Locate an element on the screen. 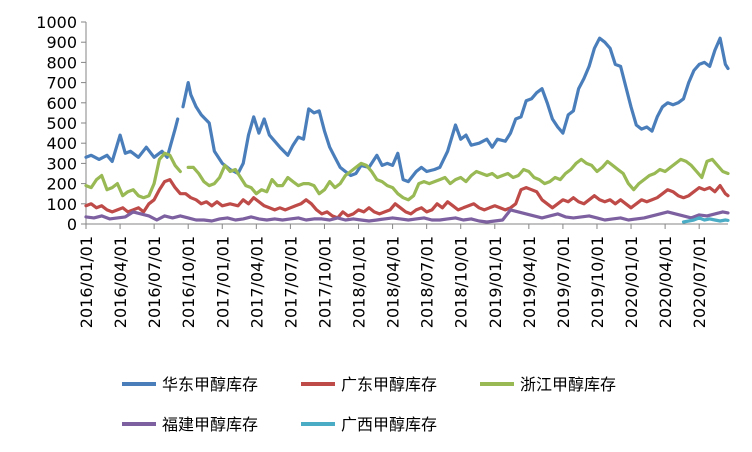 This screenshot has width=752, height=452. y-tick-label: 500 is located at coordinates (61, 123).